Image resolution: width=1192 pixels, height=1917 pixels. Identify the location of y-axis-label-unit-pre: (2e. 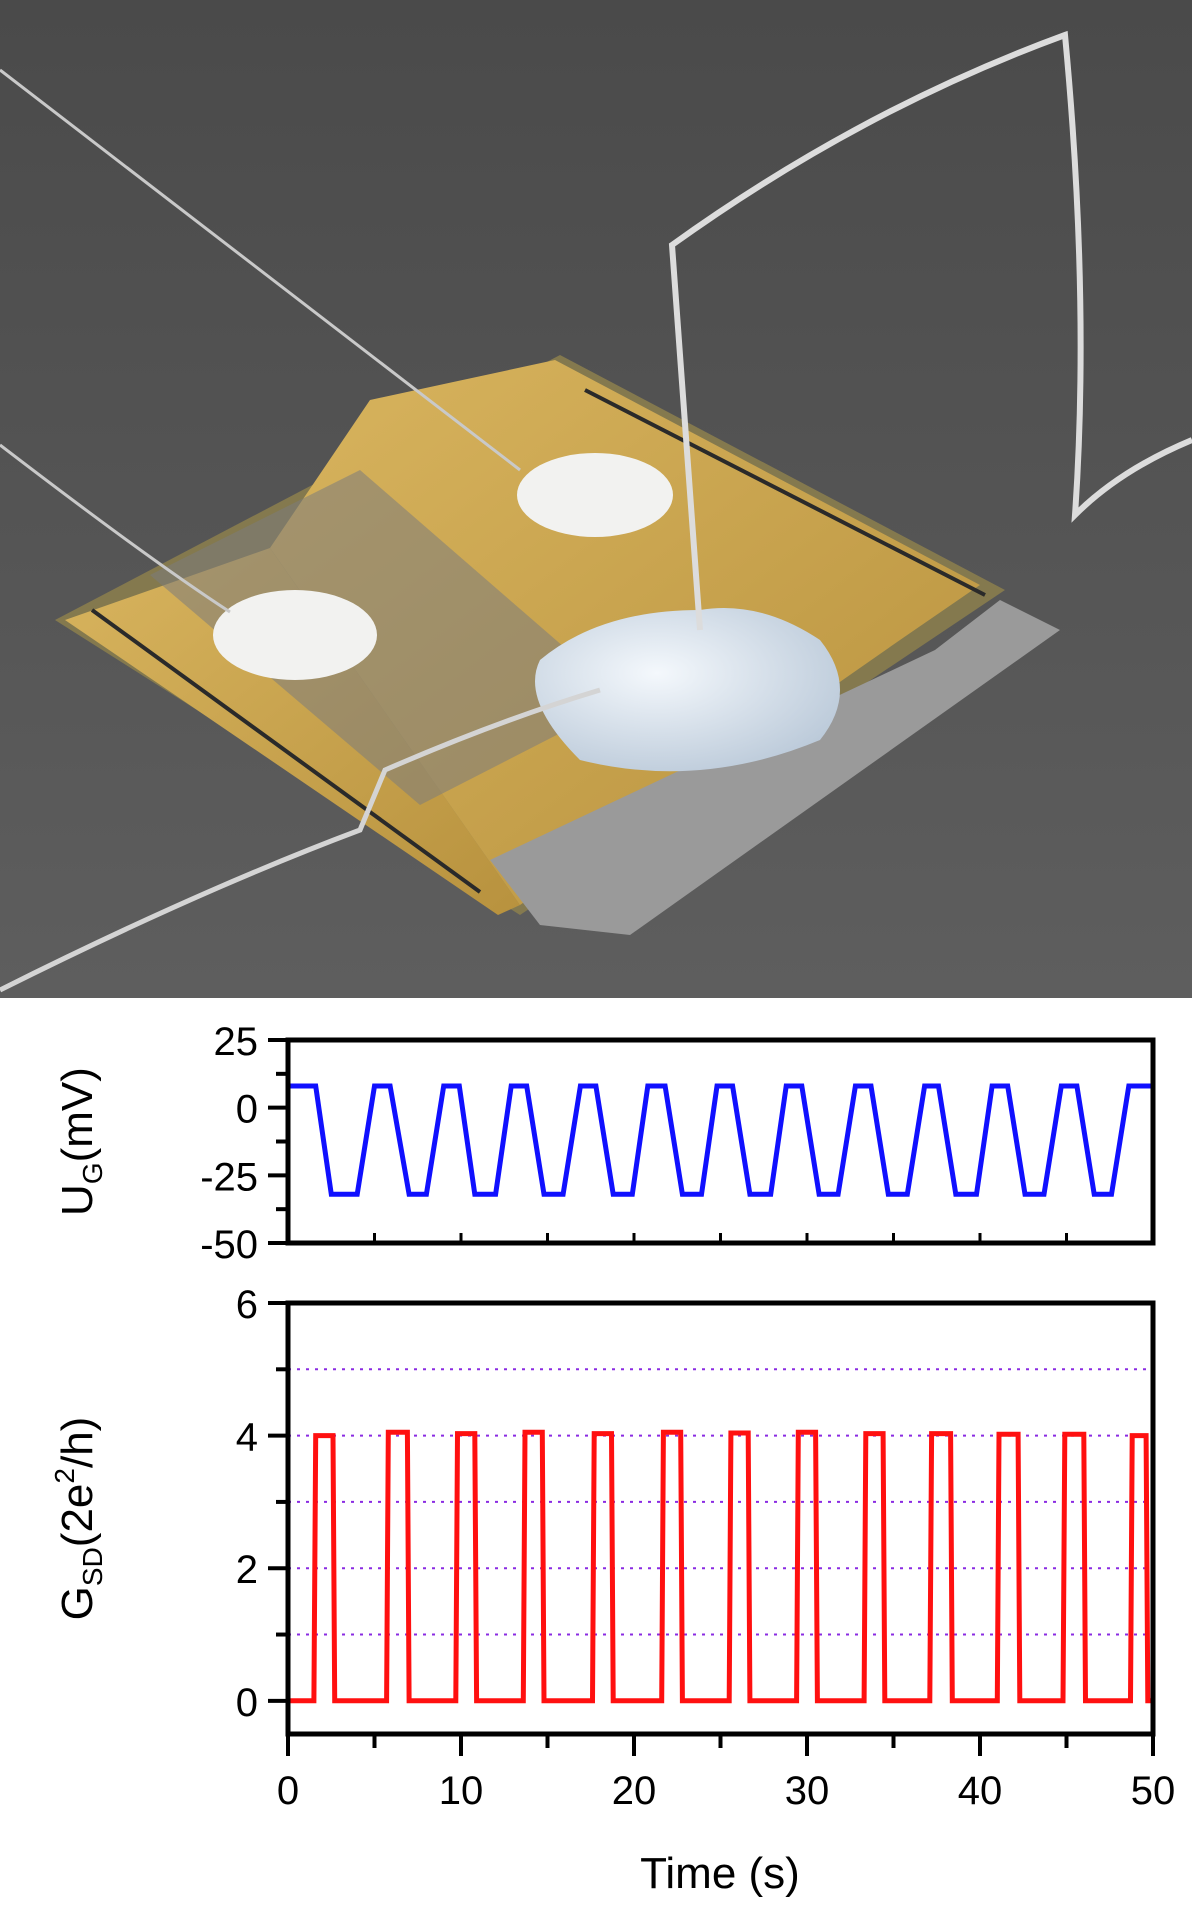
(77, 1516).